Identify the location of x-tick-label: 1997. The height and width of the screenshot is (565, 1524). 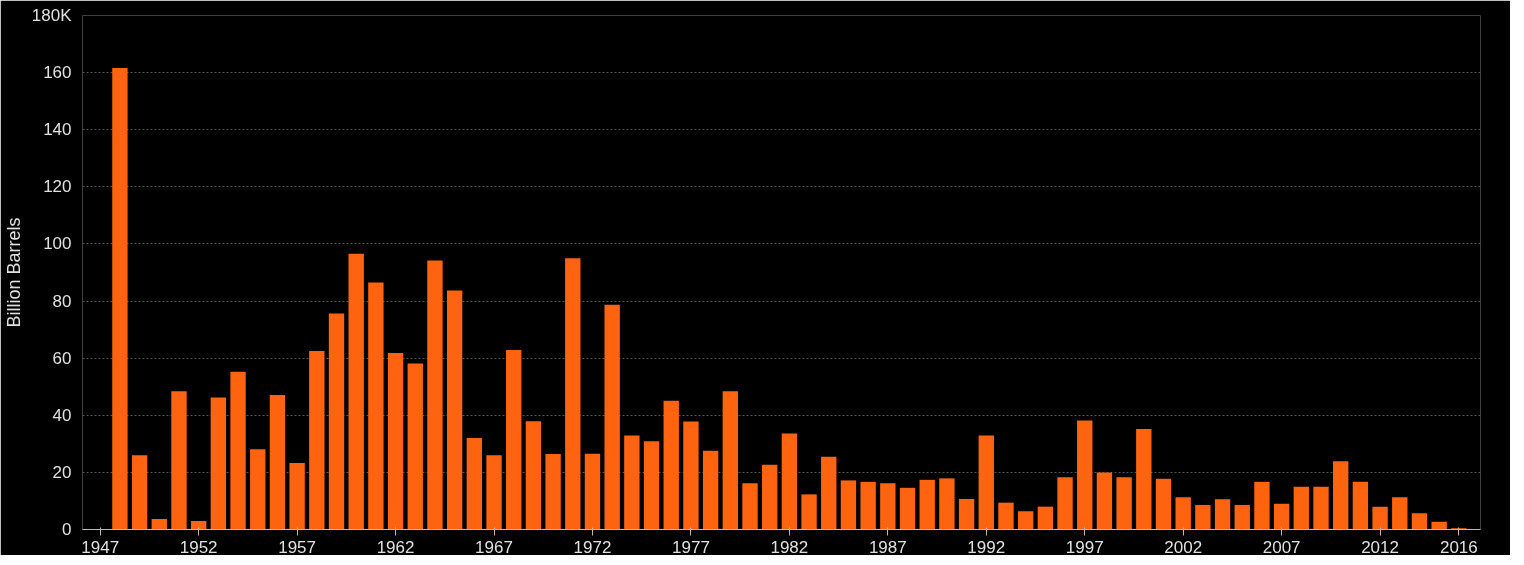
(1084, 547).